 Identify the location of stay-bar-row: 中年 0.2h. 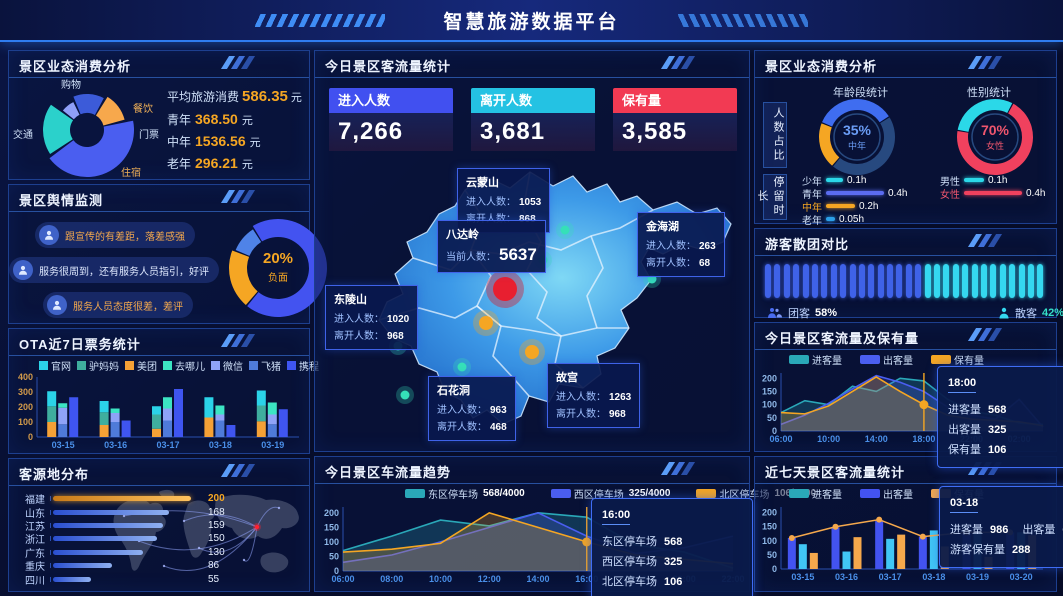
(836, 207).